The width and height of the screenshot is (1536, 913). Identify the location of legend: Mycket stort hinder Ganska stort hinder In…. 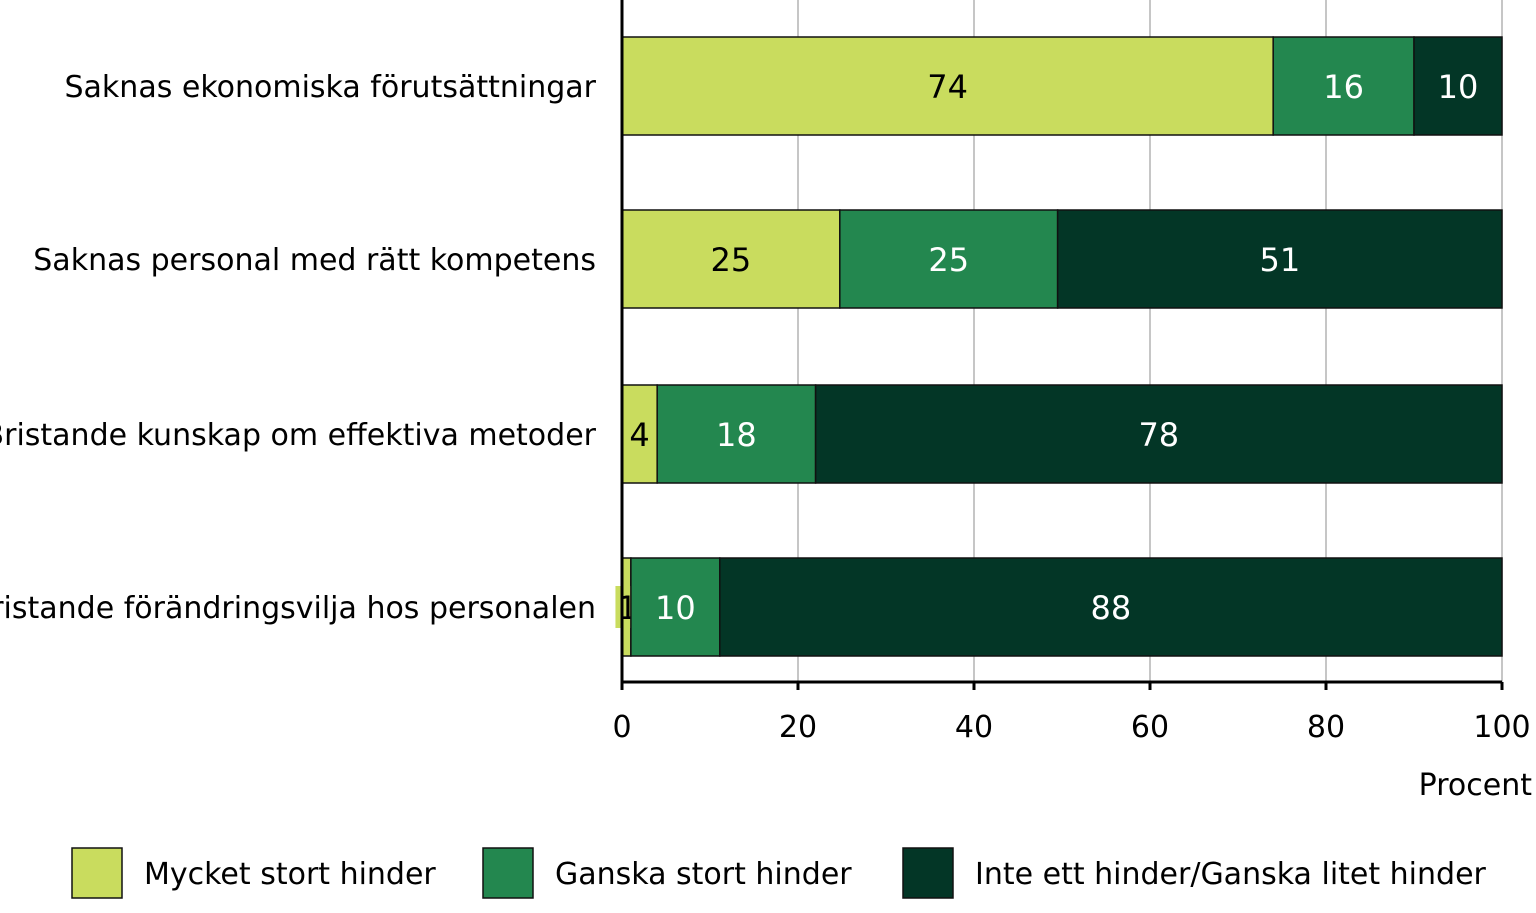
(779, 873).